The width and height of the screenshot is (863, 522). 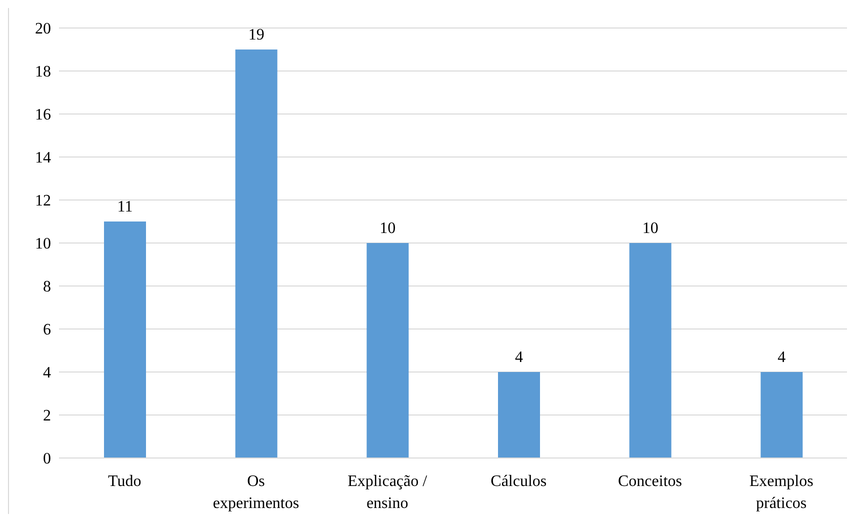 What do you see at coordinates (47, 330) in the screenshot?
I see `y-tick-label: 6` at bounding box center [47, 330].